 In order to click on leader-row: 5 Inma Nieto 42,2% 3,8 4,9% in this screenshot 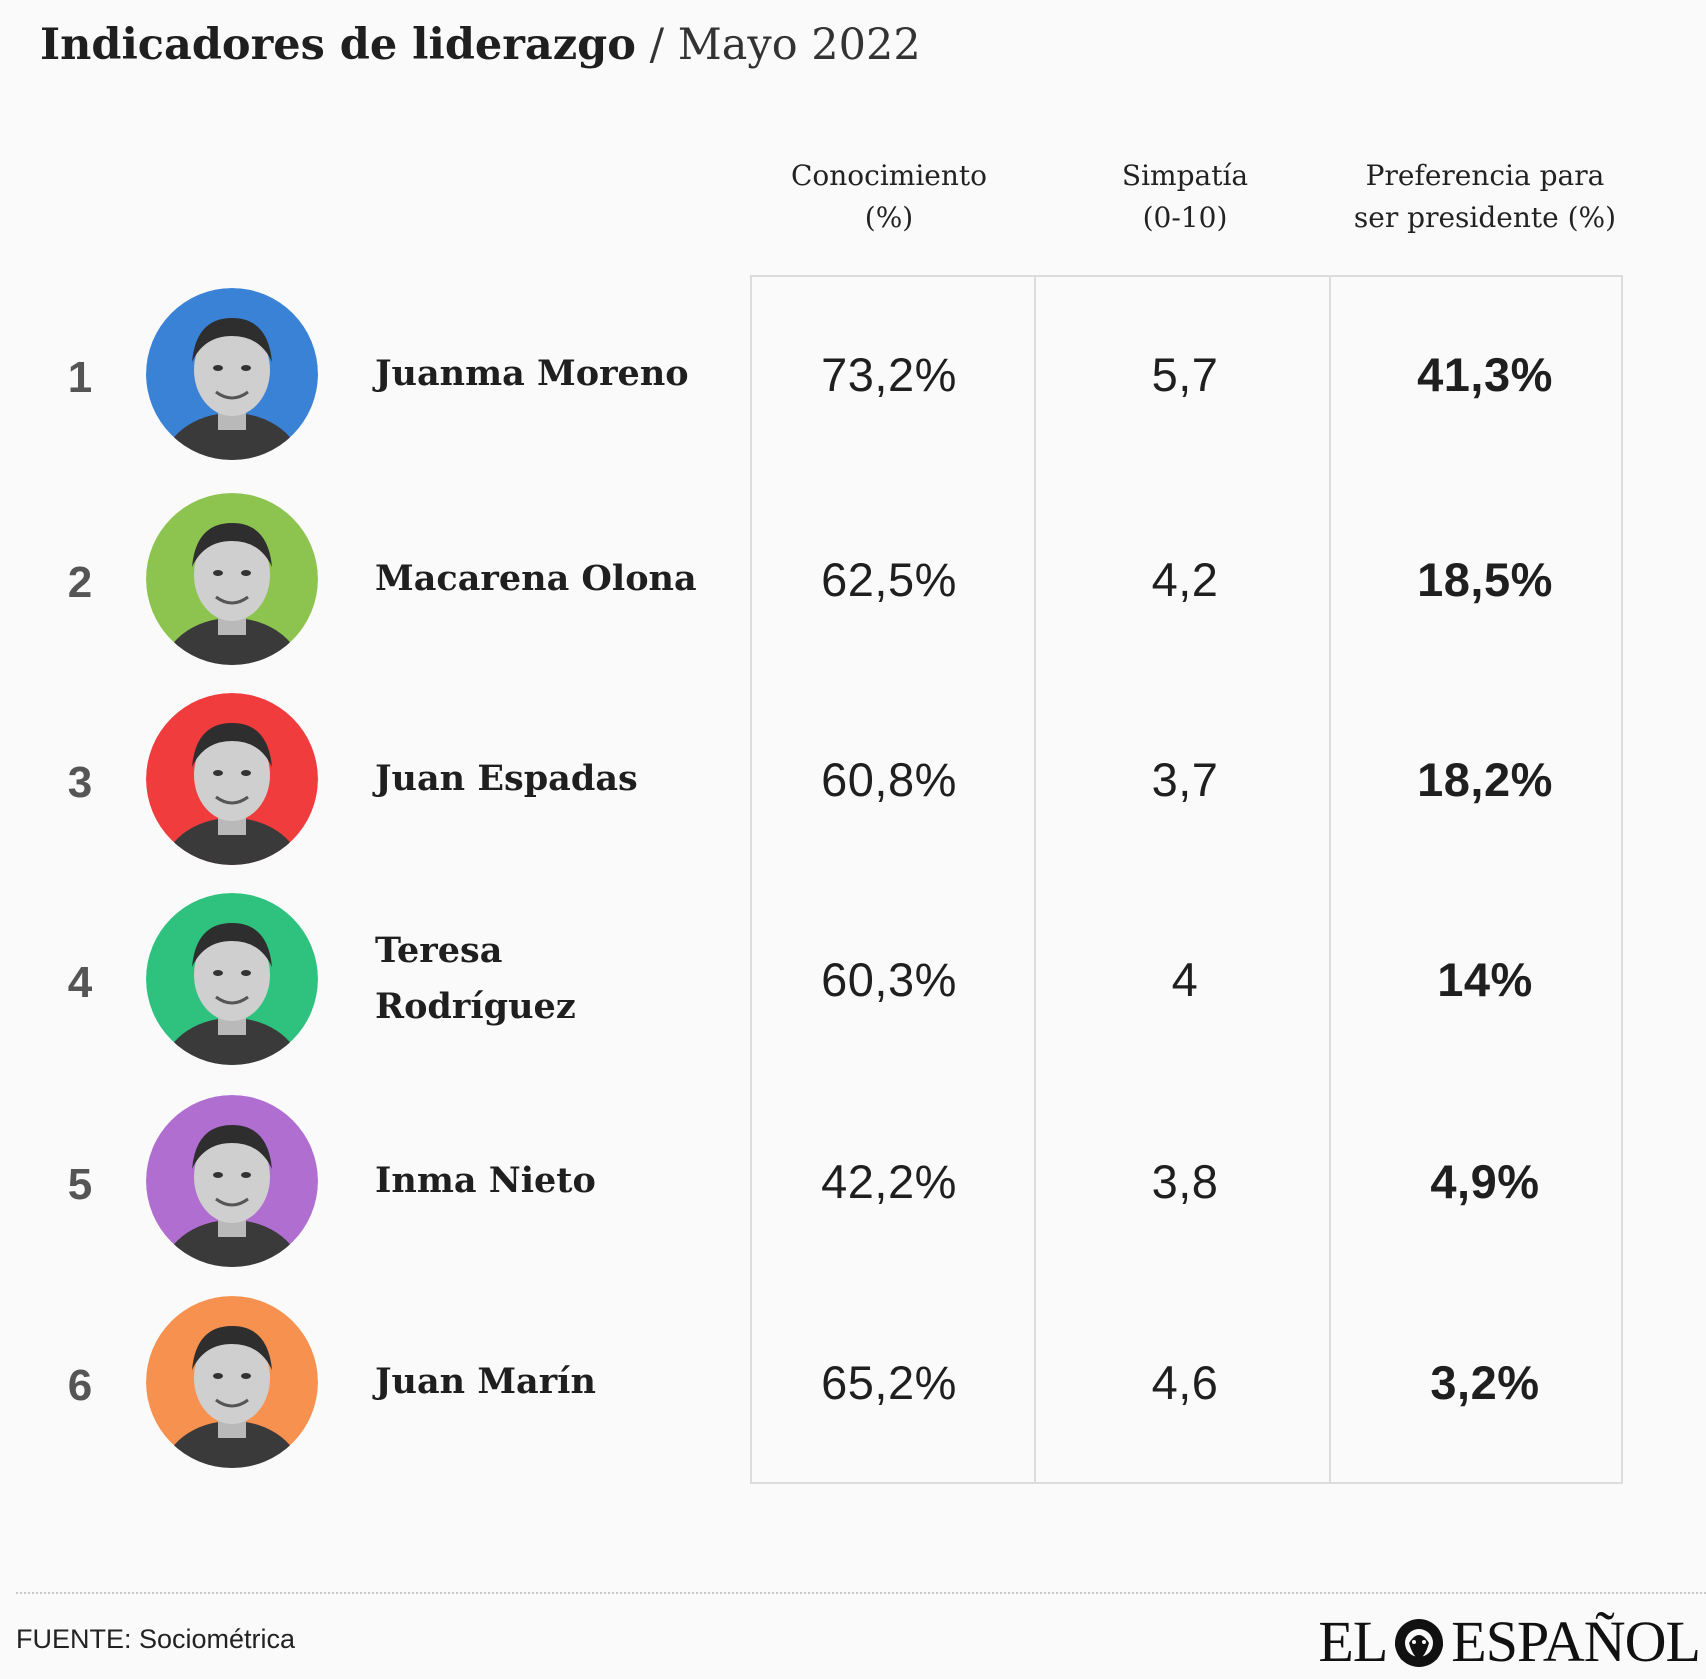, I will do `click(853, 1185)`.